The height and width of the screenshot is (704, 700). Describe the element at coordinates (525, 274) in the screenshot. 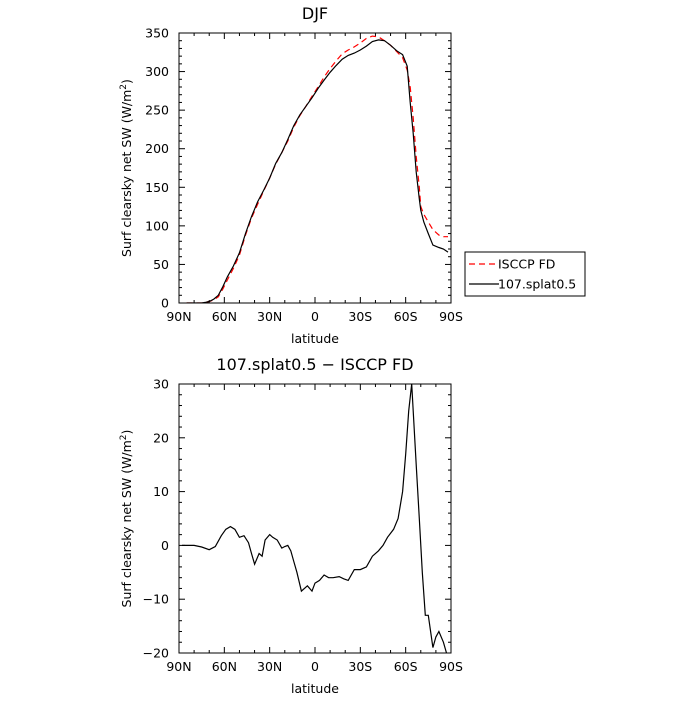

I see `legend-box` at that location.